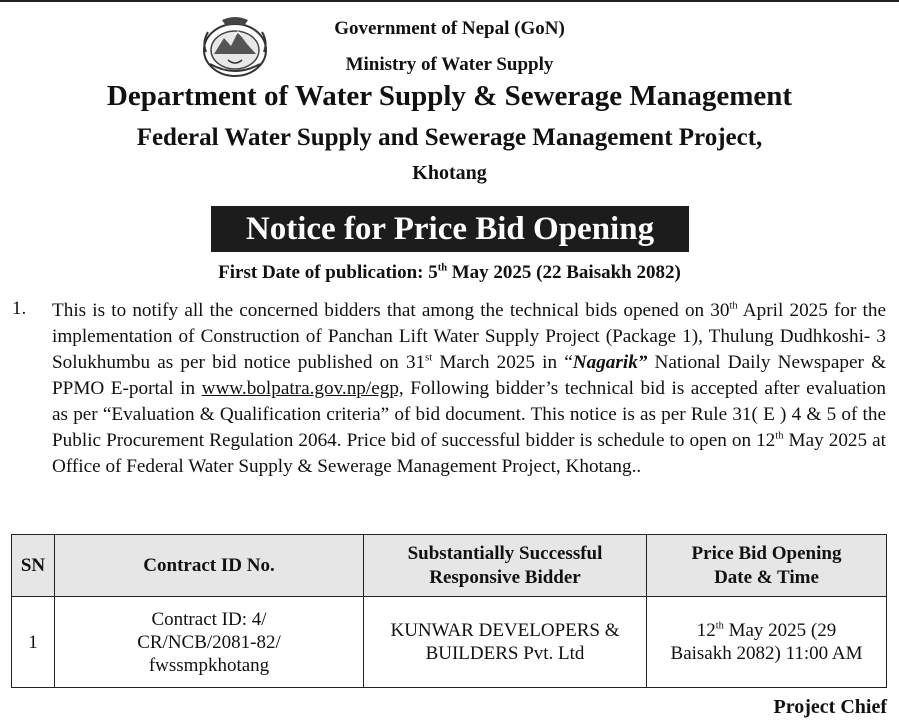 The image size is (899, 726). I want to click on nepal-emblem-icon, so click(235, 47).